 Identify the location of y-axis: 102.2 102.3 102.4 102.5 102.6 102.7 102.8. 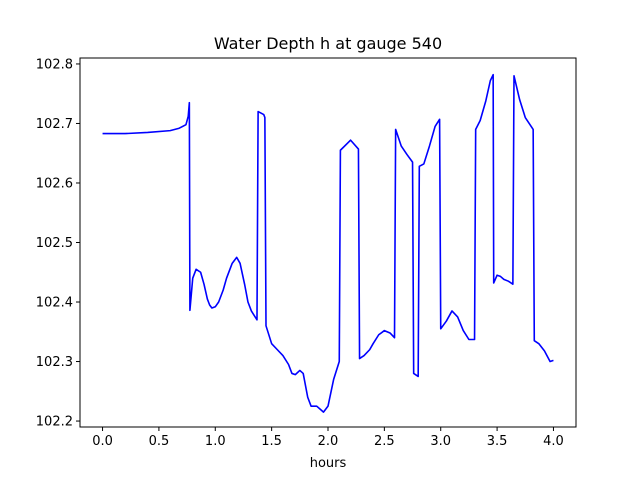
(58, 243).